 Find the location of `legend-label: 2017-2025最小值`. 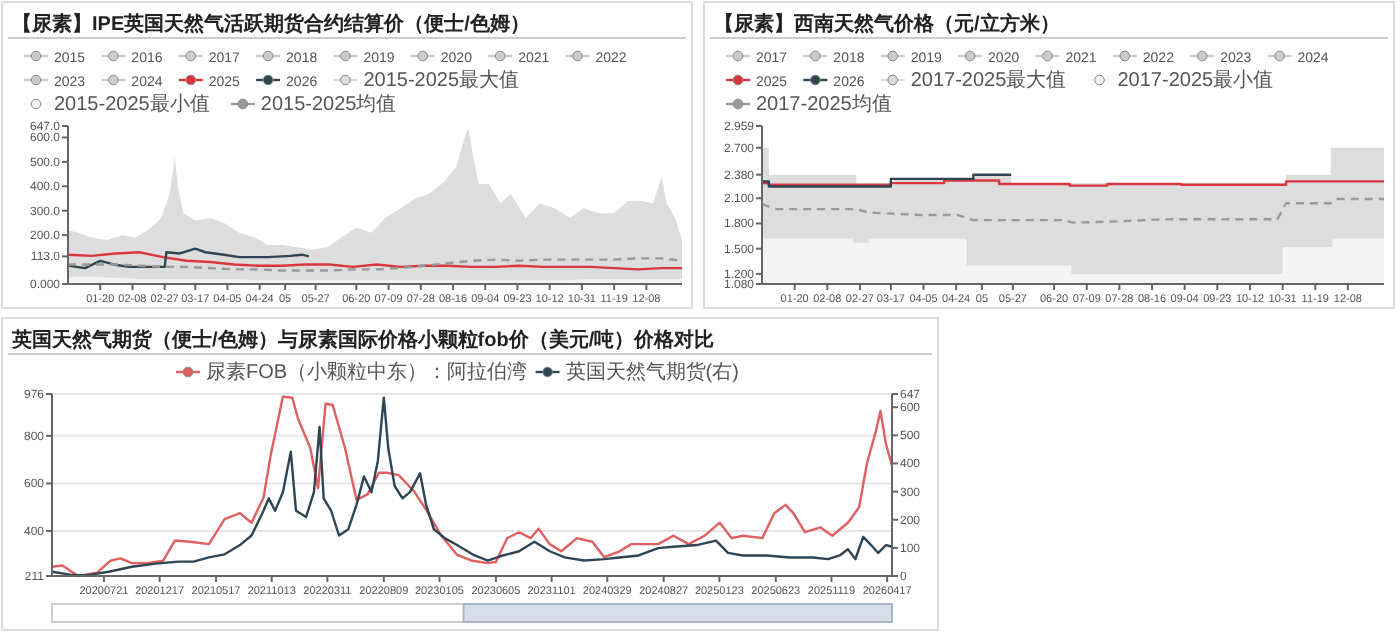

legend-label: 2017-2025最小值 is located at coordinates (1195, 80).